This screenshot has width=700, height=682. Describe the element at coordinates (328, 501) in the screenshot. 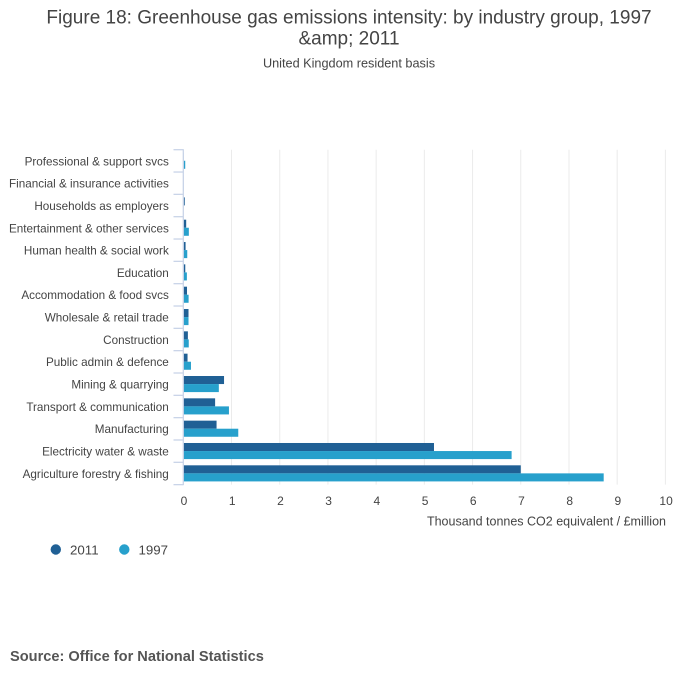

I see `svg-text: 3` at that location.